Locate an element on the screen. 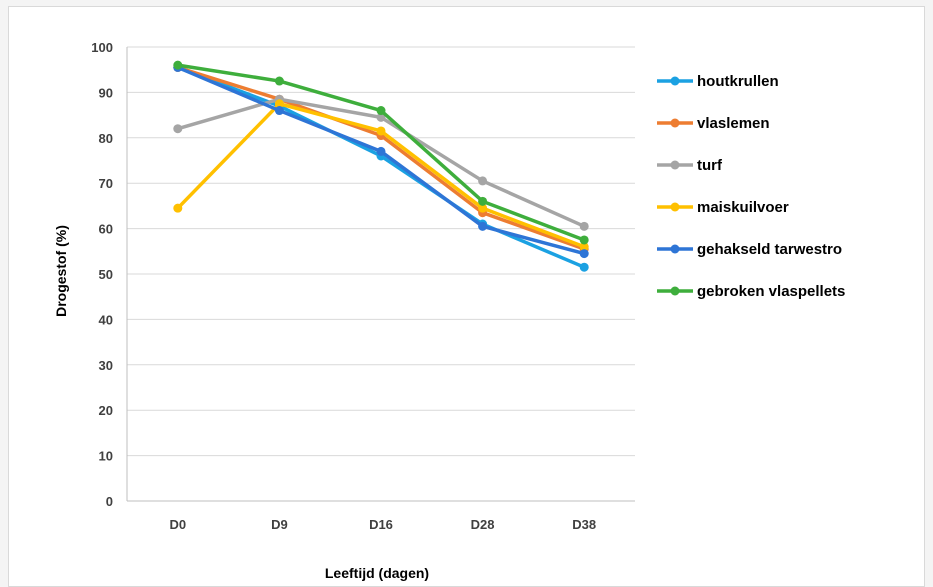 The width and height of the screenshot is (933, 587). y-axis-label: Drogestof (%) is located at coordinates (61, 271).